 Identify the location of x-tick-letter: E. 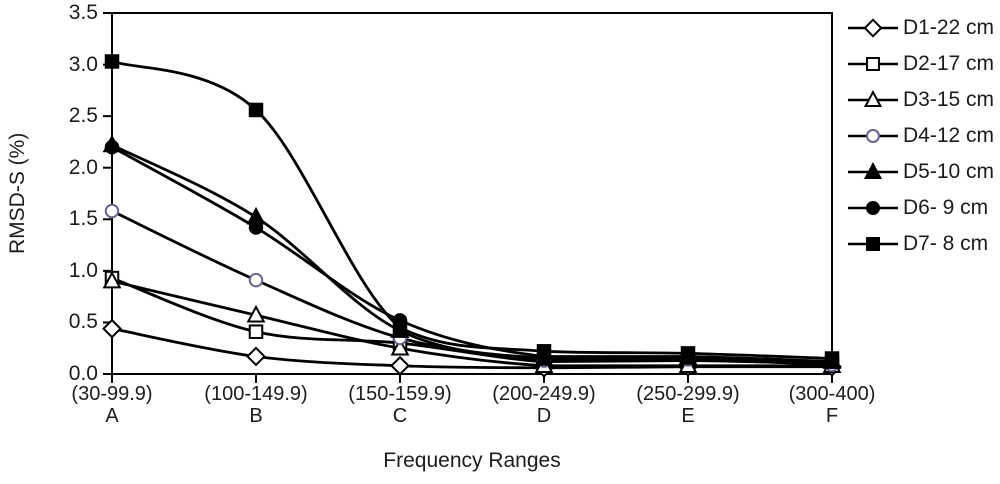
(688, 416).